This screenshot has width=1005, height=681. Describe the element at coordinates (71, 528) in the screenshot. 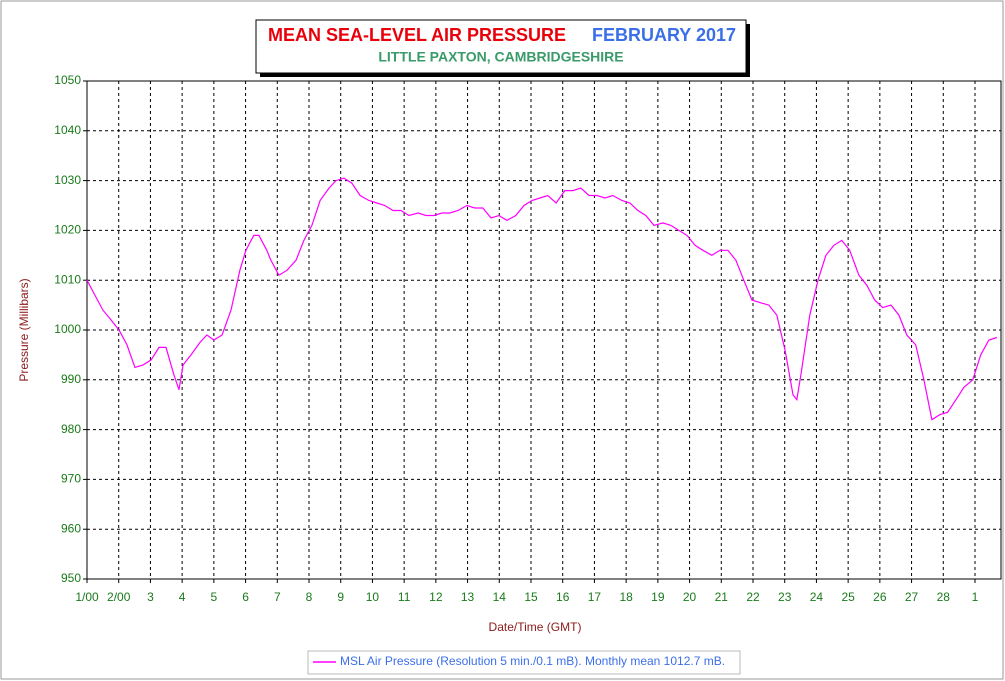

I see `y-tick-label: 960` at that location.